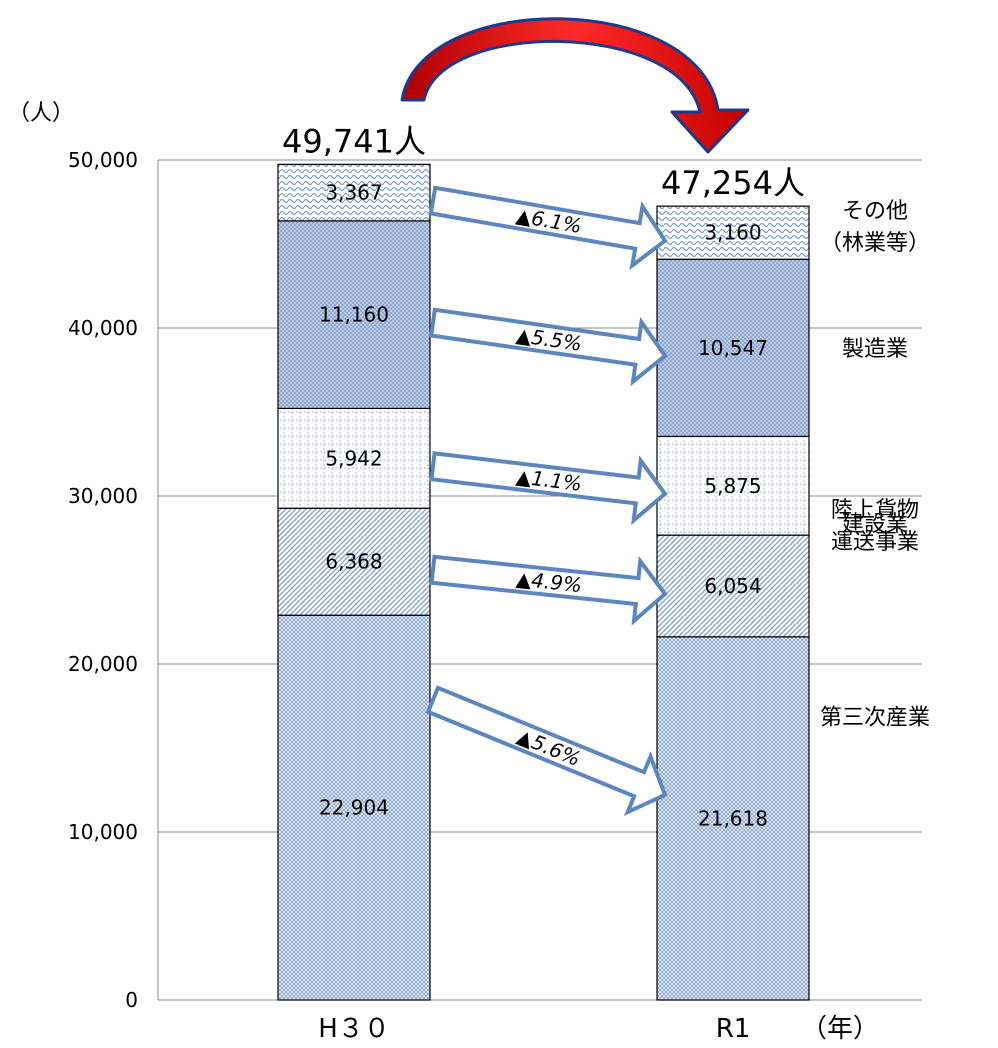 This screenshot has width=998, height=1048. Describe the element at coordinates (875, 542) in the screenshot. I see `legend-label: 運送事業` at that location.